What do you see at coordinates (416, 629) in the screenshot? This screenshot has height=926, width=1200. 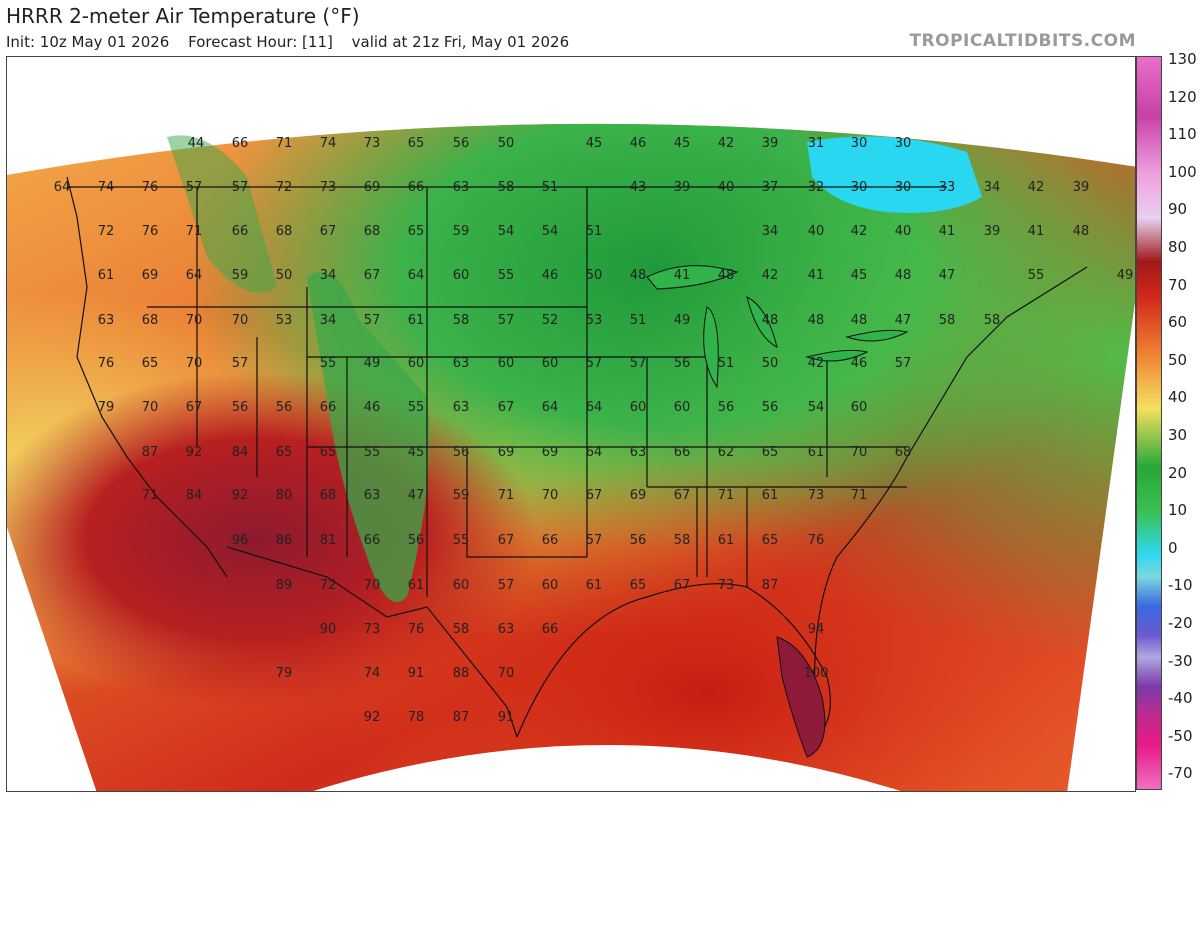 I see `temperature-value: 76` at bounding box center [416, 629].